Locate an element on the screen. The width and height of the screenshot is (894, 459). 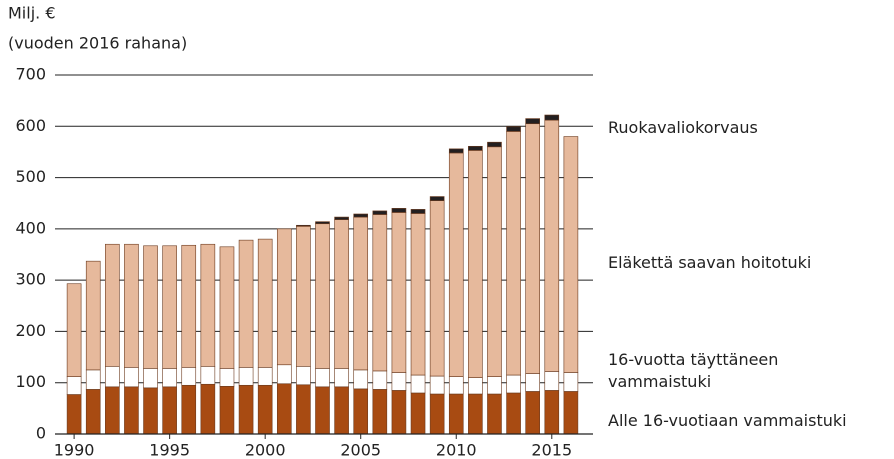
series-label: Alle 16-vuotiaan vammaistuki is located at coordinates (727, 420).